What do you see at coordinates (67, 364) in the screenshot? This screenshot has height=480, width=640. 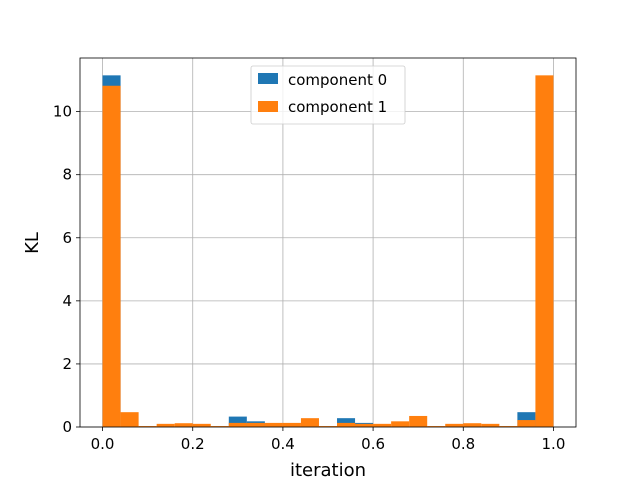 I see `y-tick-label: 2` at bounding box center [67, 364].